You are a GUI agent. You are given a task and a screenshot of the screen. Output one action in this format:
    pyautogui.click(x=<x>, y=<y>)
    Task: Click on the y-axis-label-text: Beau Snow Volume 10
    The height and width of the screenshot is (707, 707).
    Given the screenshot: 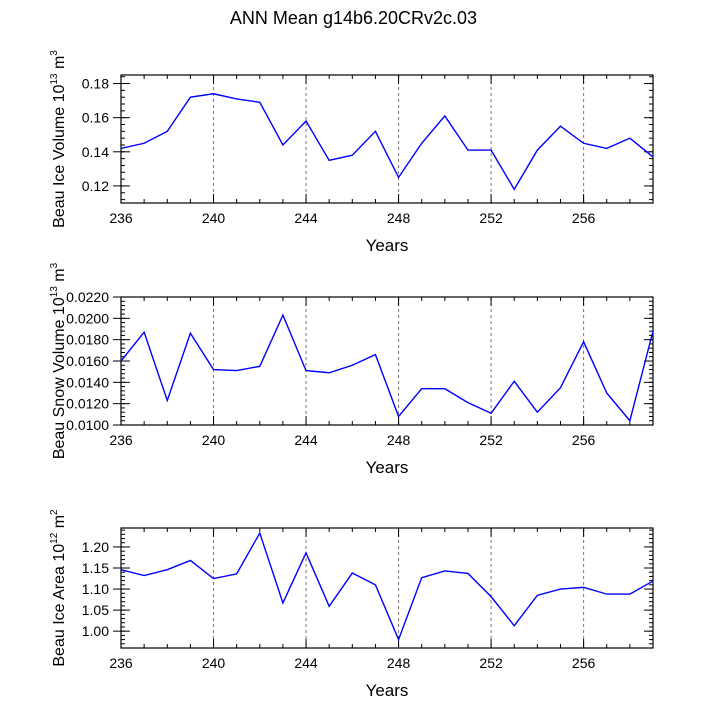 What is the action you would take?
    pyautogui.click(x=59, y=378)
    